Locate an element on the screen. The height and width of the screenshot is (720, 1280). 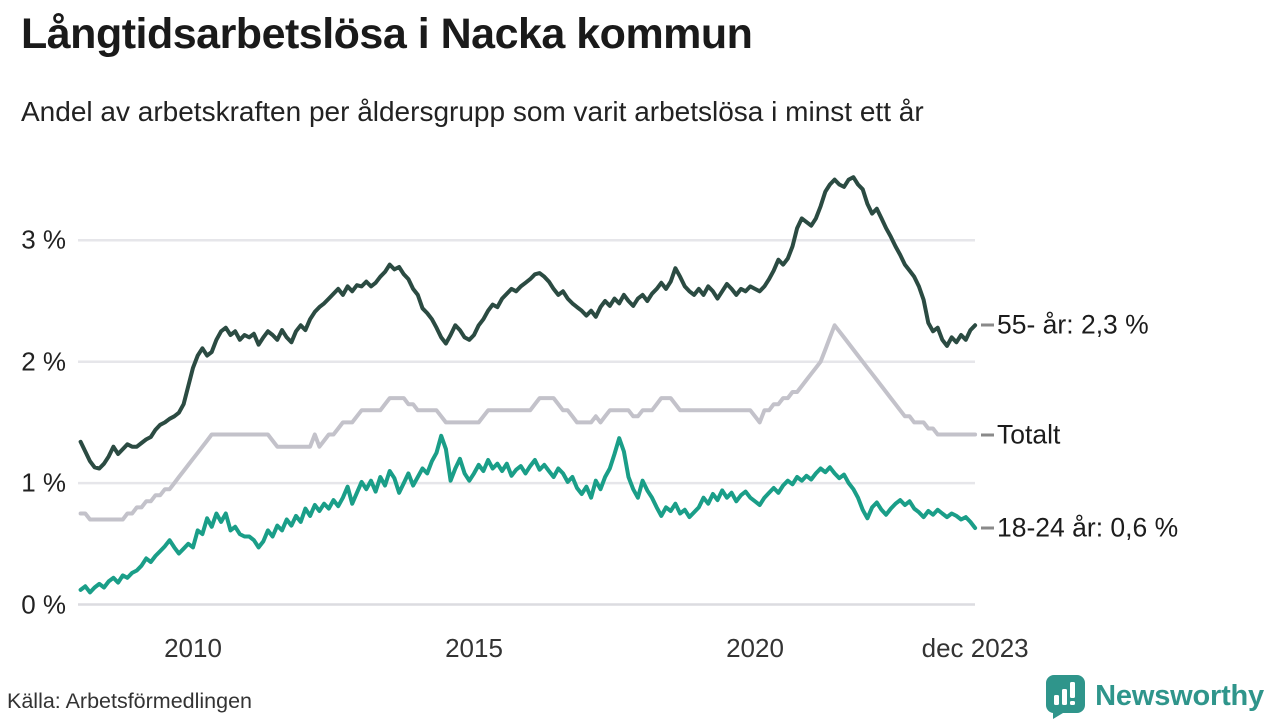
x-axis-label: 2020 is located at coordinates (755, 648).